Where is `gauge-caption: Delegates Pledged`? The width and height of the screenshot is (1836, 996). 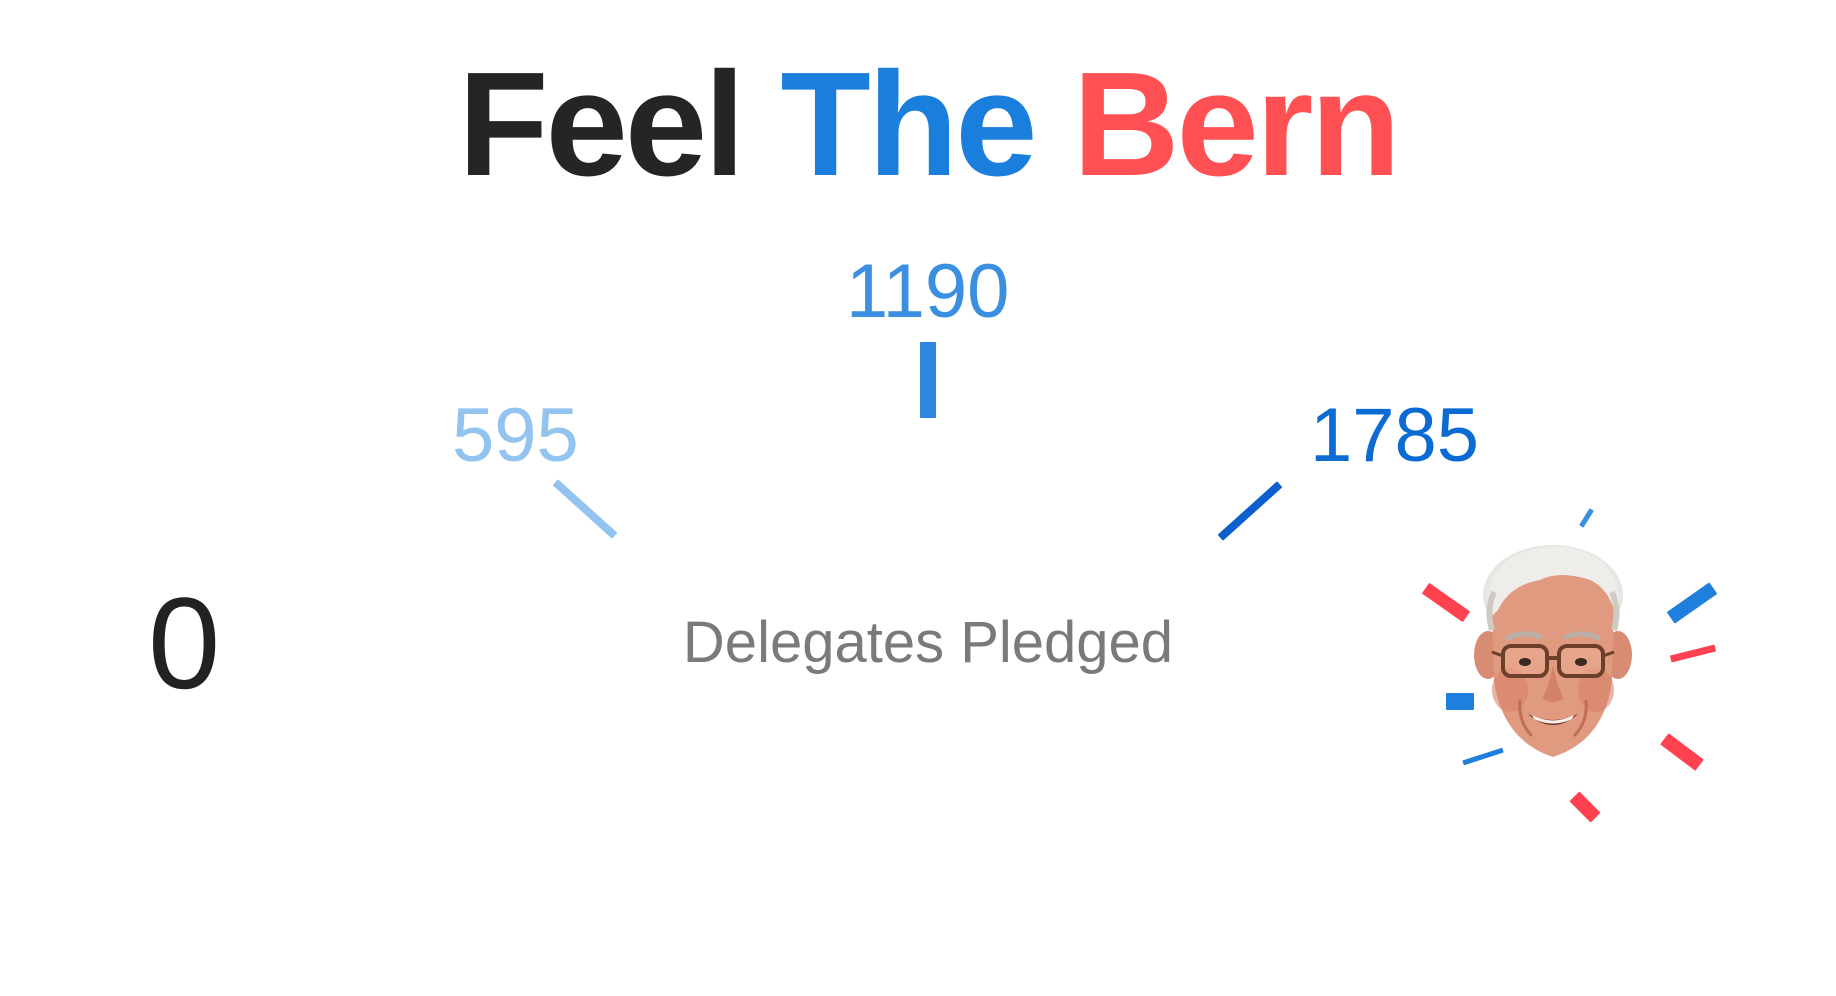 gauge-caption: Delegates Pledged is located at coordinates (928, 642).